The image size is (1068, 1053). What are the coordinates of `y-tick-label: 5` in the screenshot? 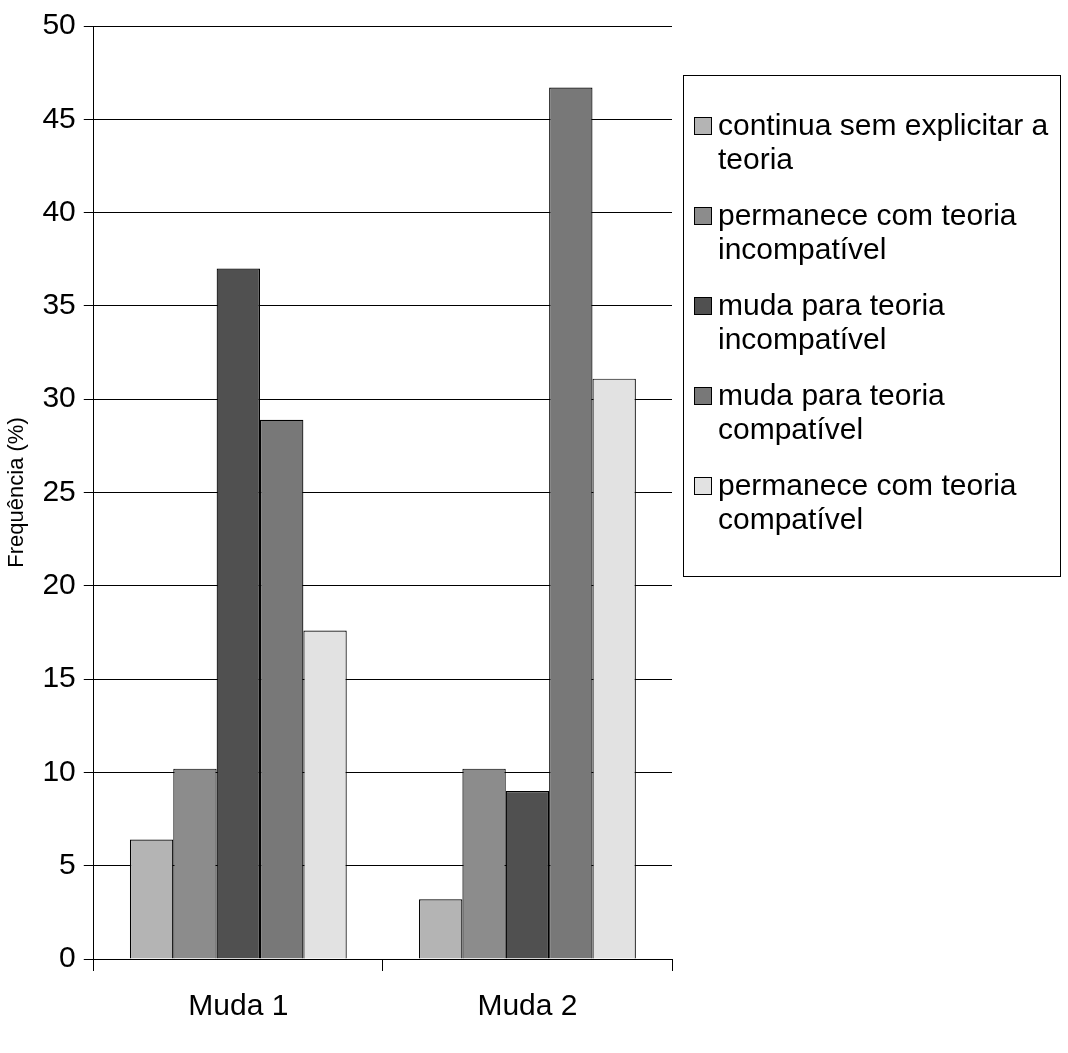 It's located at (67, 863).